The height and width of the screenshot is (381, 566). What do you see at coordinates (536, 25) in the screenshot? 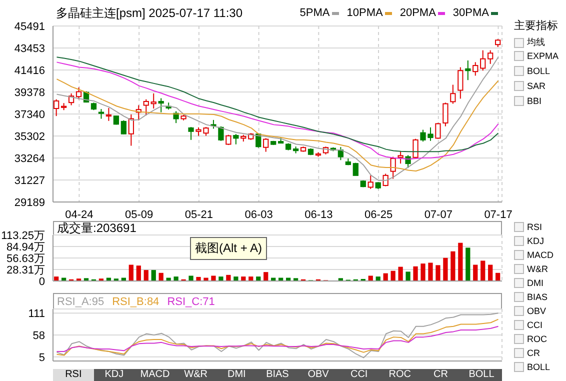
I see `text: 主要指标` at bounding box center [536, 25].